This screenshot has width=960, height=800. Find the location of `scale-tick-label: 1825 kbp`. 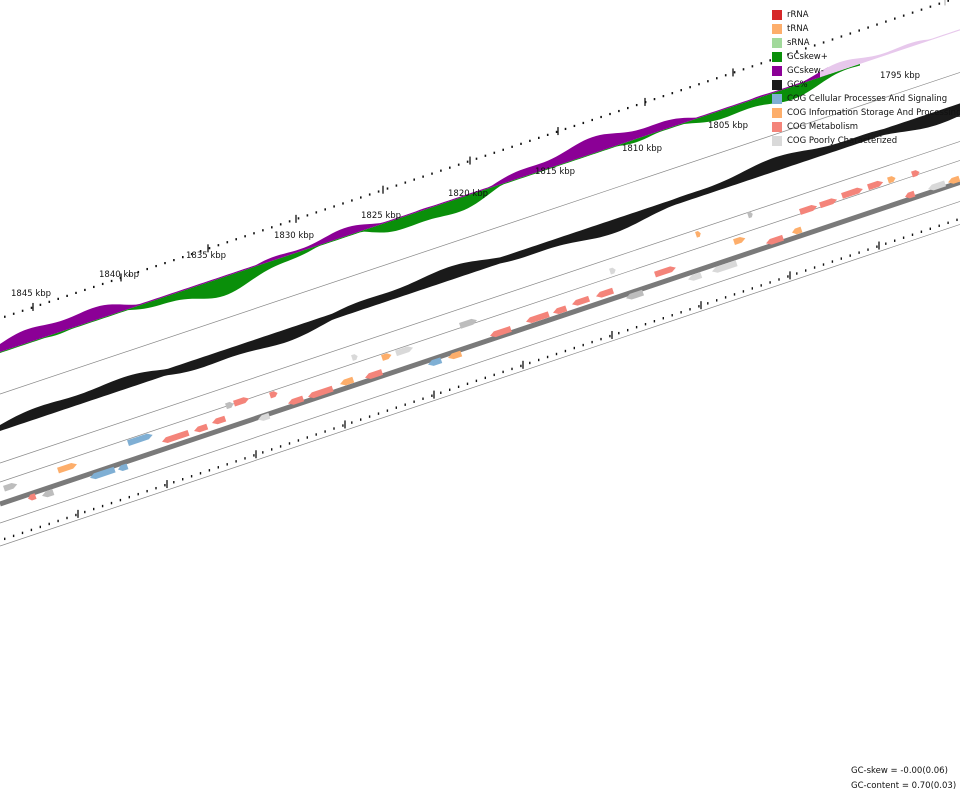

scale-tick-label: 1825 kbp is located at coordinates (381, 216).